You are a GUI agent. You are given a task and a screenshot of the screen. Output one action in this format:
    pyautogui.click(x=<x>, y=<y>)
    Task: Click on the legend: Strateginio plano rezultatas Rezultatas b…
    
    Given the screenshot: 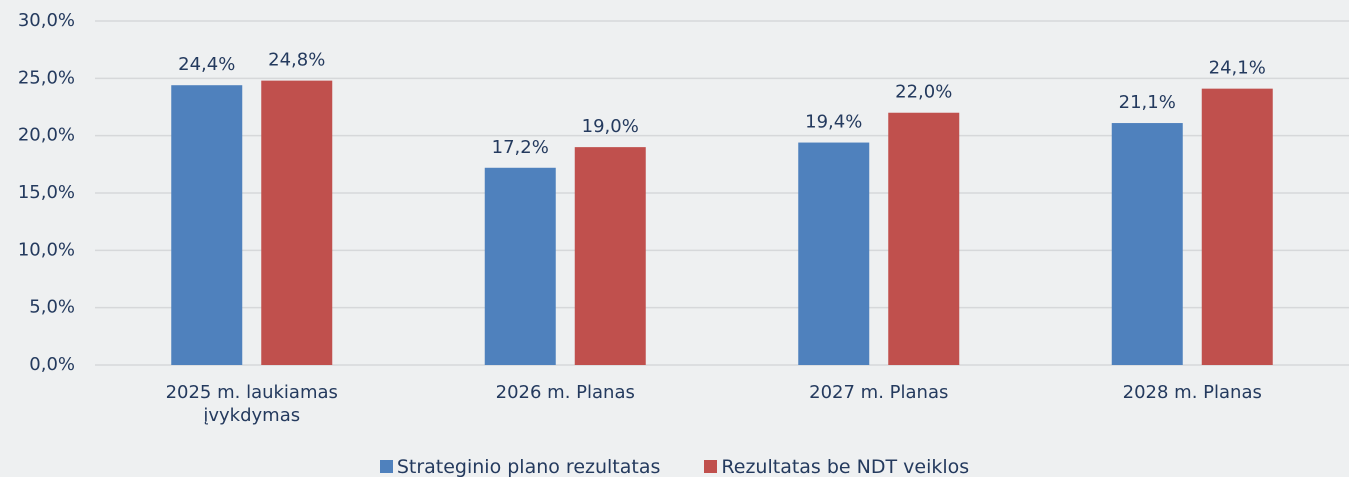 What is the action you would take?
    pyautogui.click(x=674, y=466)
    